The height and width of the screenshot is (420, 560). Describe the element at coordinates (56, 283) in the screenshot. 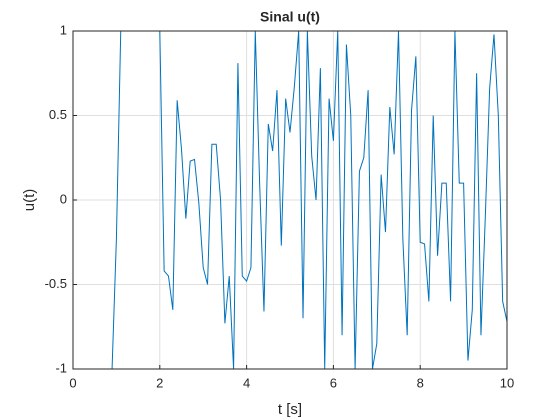

I see `y-tick-label: -0.5` at that location.